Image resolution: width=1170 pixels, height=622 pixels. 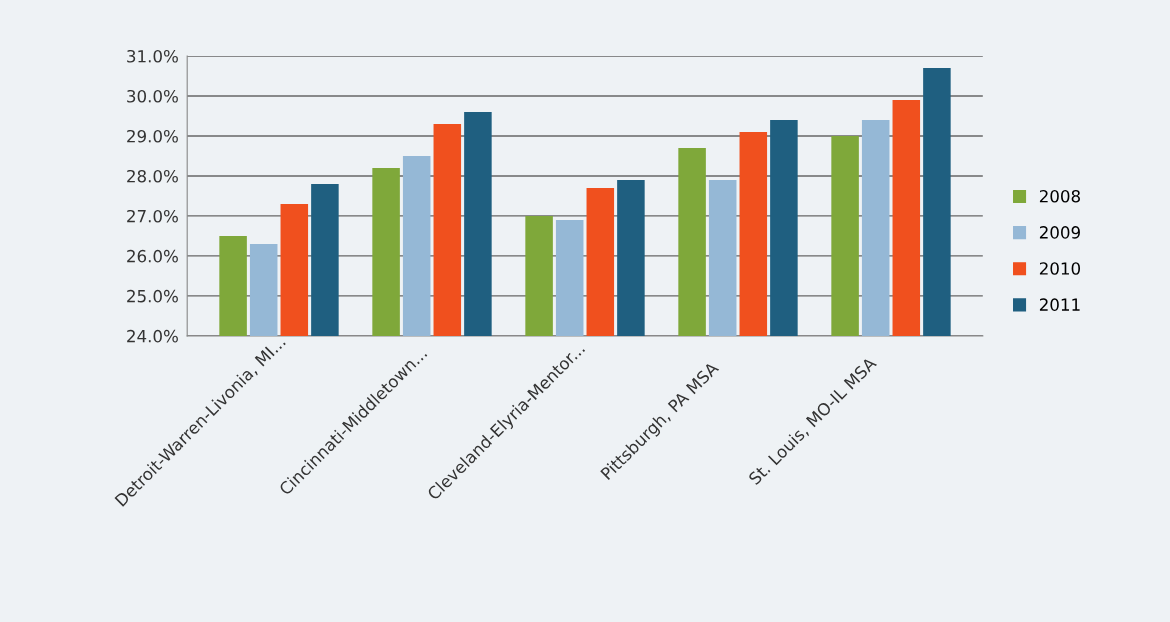 What do you see at coordinates (152, 136) in the screenshot?
I see `y-tick-label: 29.0%` at bounding box center [152, 136].